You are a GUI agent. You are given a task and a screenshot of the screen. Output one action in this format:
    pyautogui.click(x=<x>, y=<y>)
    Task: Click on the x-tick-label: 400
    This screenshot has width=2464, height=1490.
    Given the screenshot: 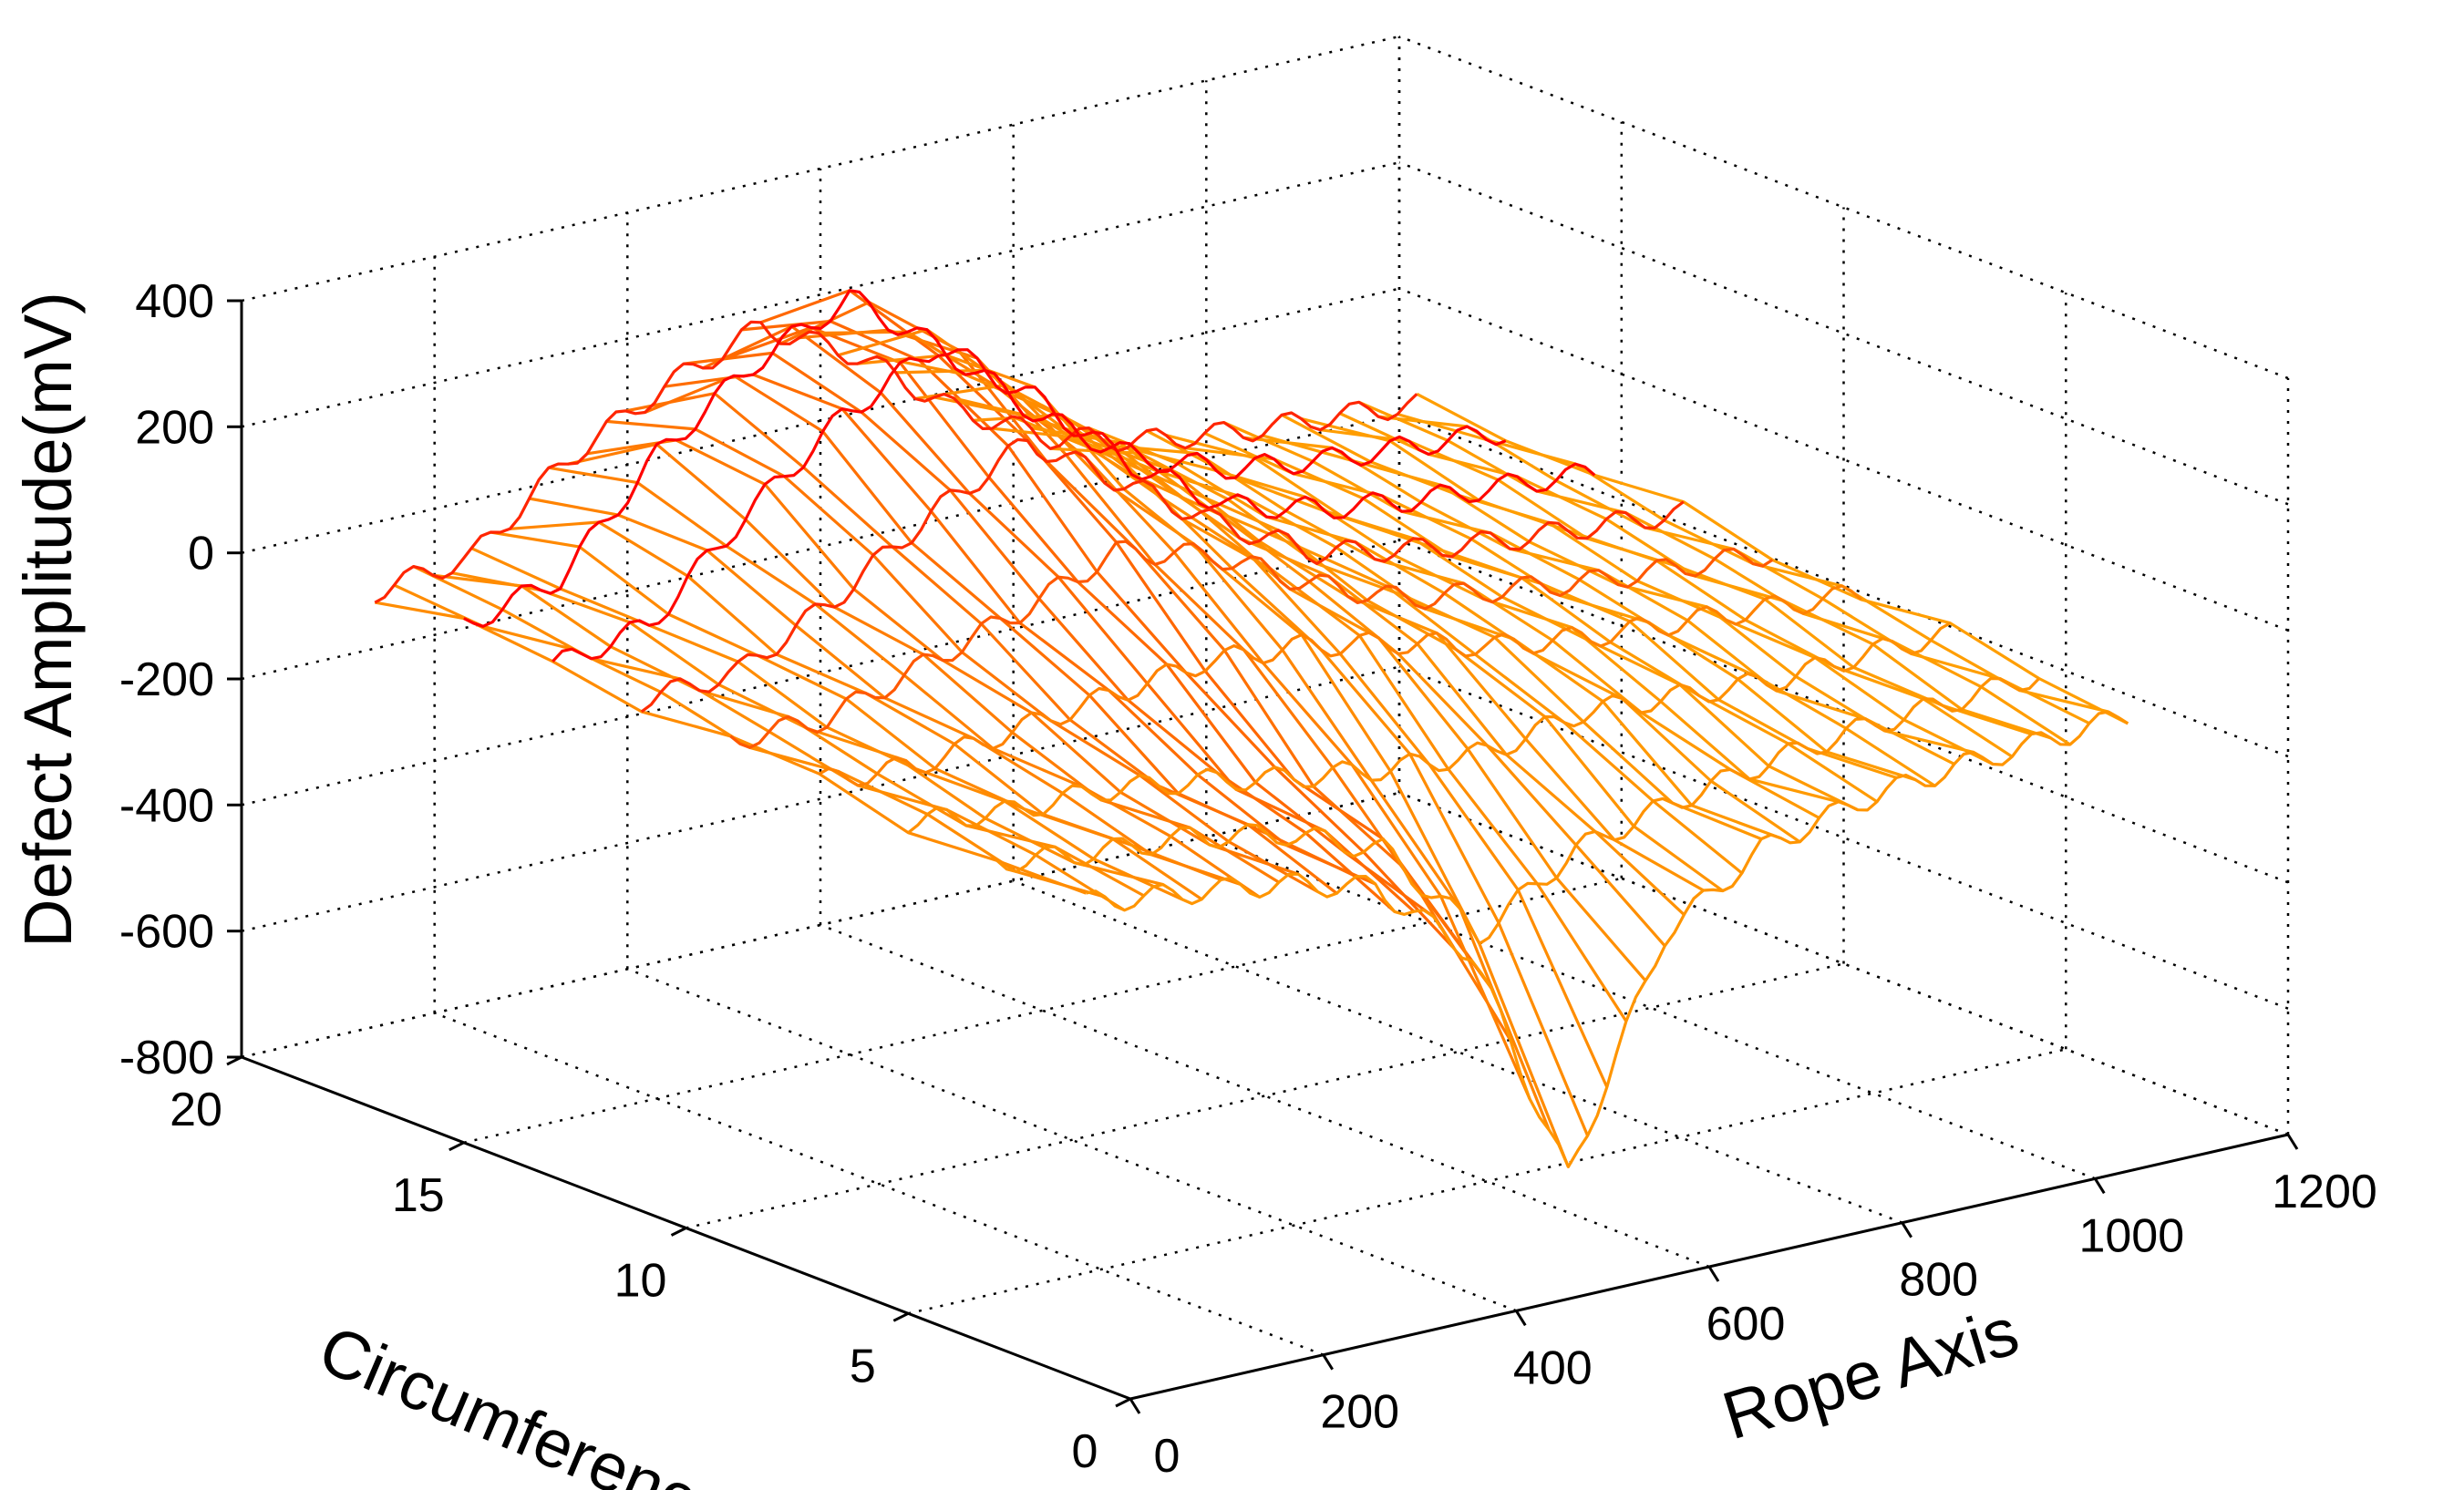 What is the action you would take?
    pyautogui.click(x=1553, y=1367)
    